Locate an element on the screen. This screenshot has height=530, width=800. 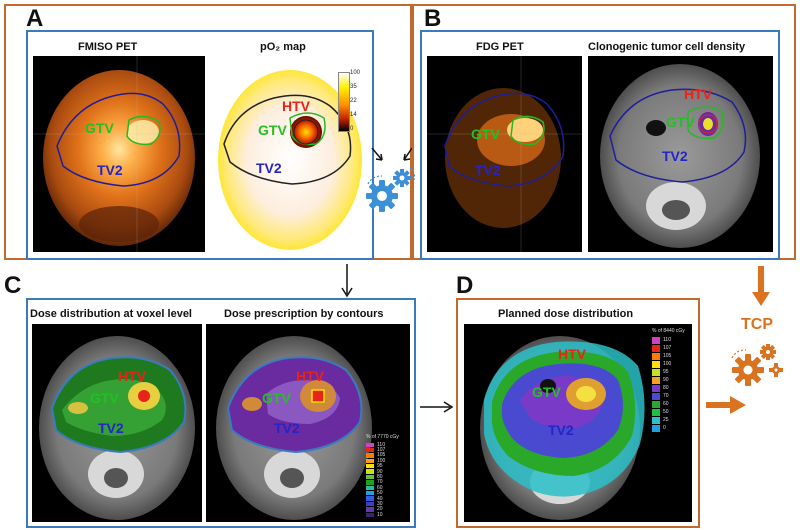
d-legend-tick: 110 is located at coordinates (667, 340).